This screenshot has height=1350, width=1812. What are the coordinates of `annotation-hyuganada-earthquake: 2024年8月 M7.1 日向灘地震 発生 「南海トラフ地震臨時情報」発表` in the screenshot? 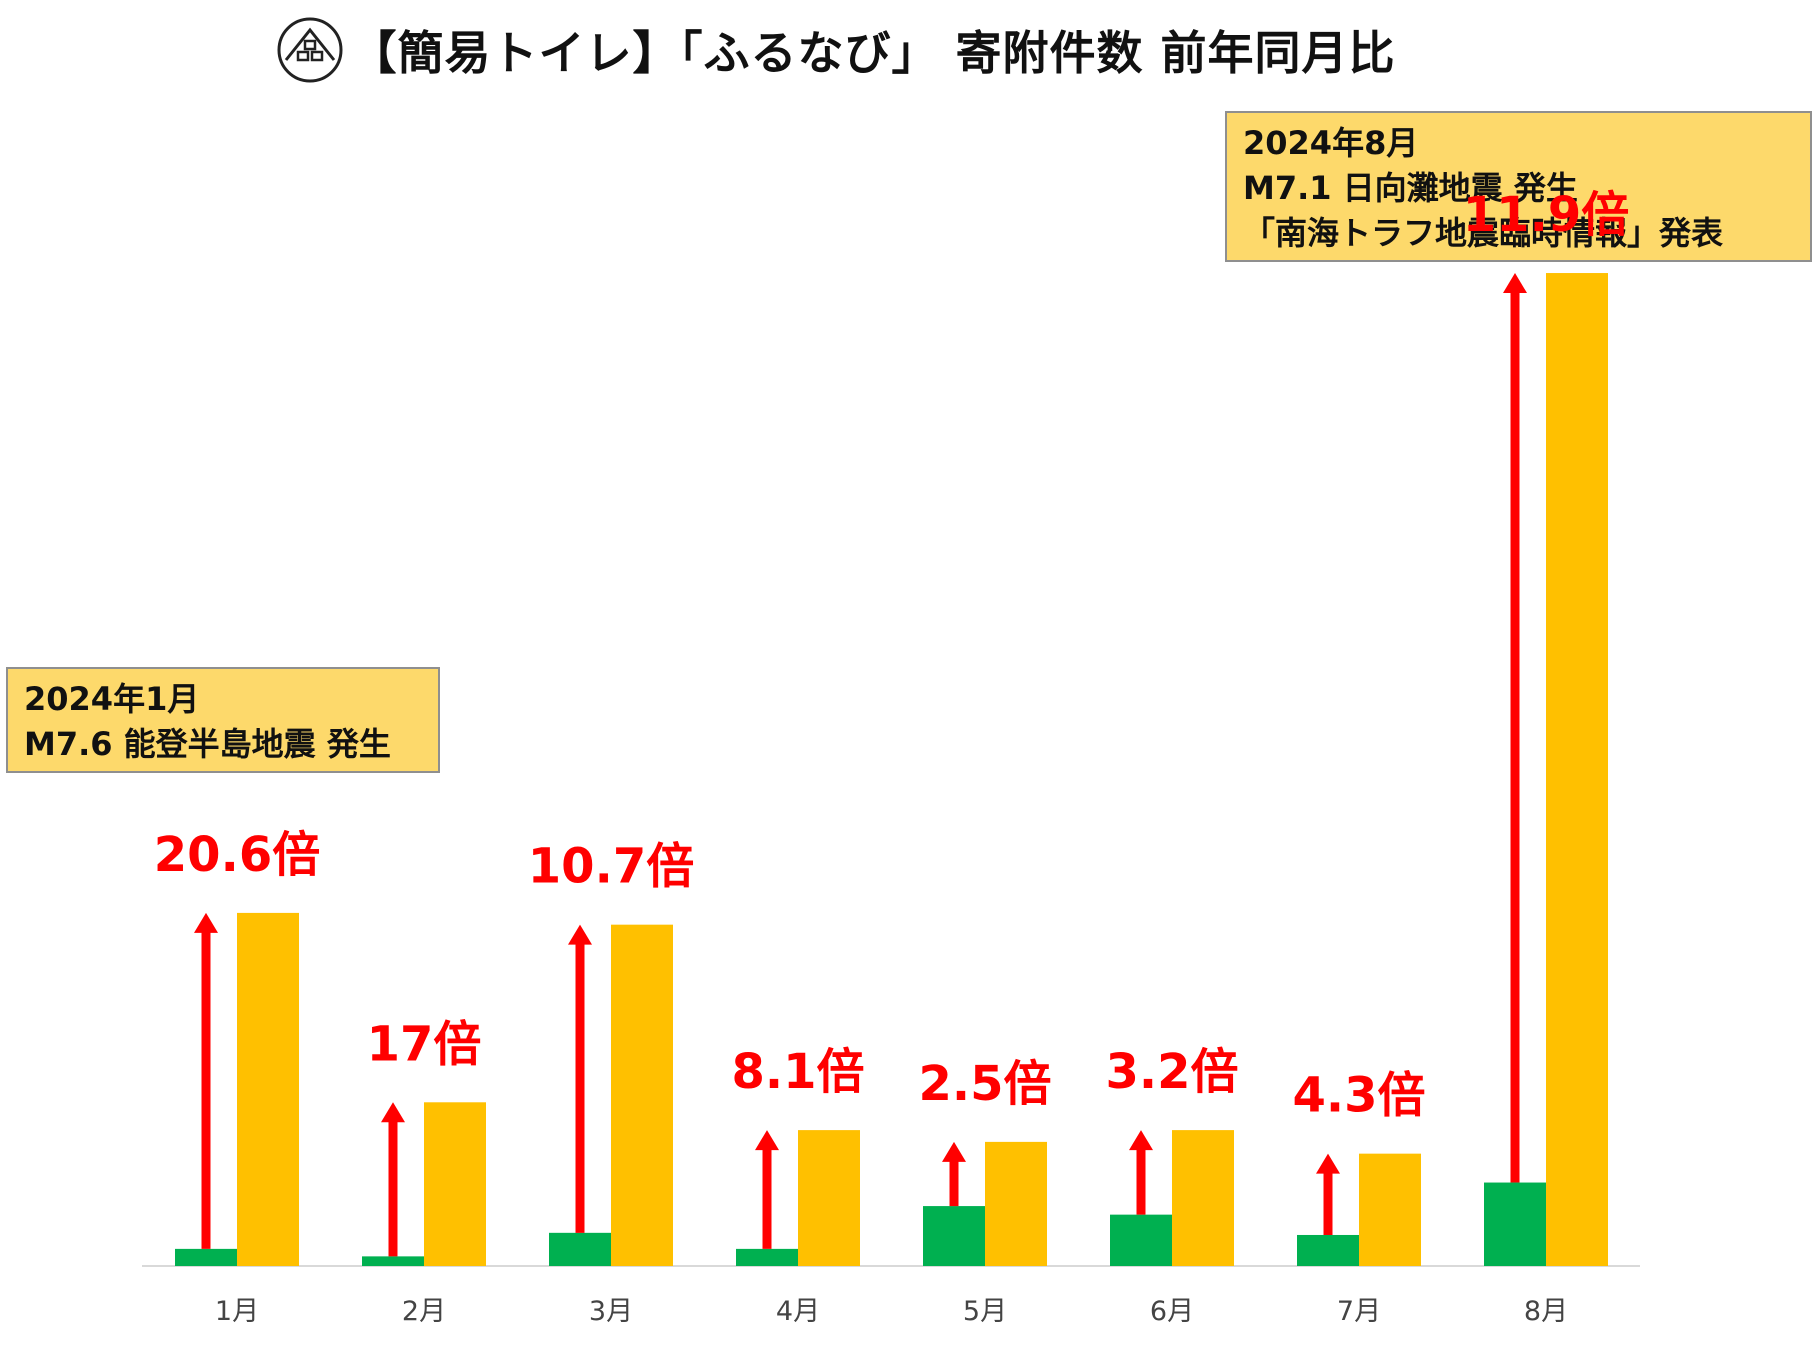 It's located at (1518, 186).